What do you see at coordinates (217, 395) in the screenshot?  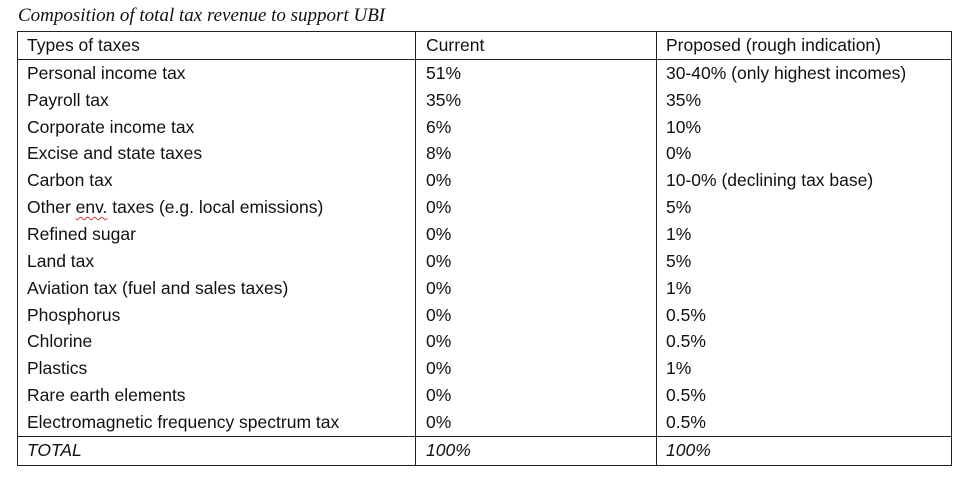 I see `tax-type-cell: Rare earth elements` at bounding box center [217, 395].